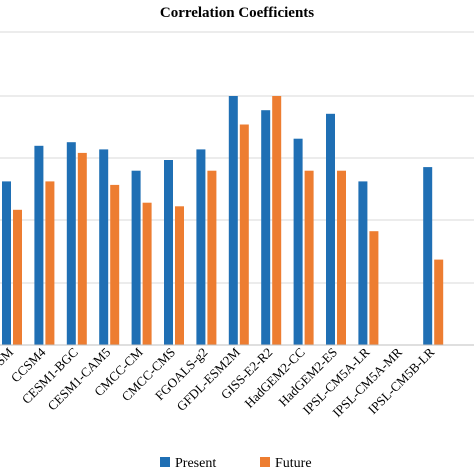  What do you see at coordinates (195, 463) in the screenshot?
I see `legend-label-present: Present` at bounding box center [195, 463].